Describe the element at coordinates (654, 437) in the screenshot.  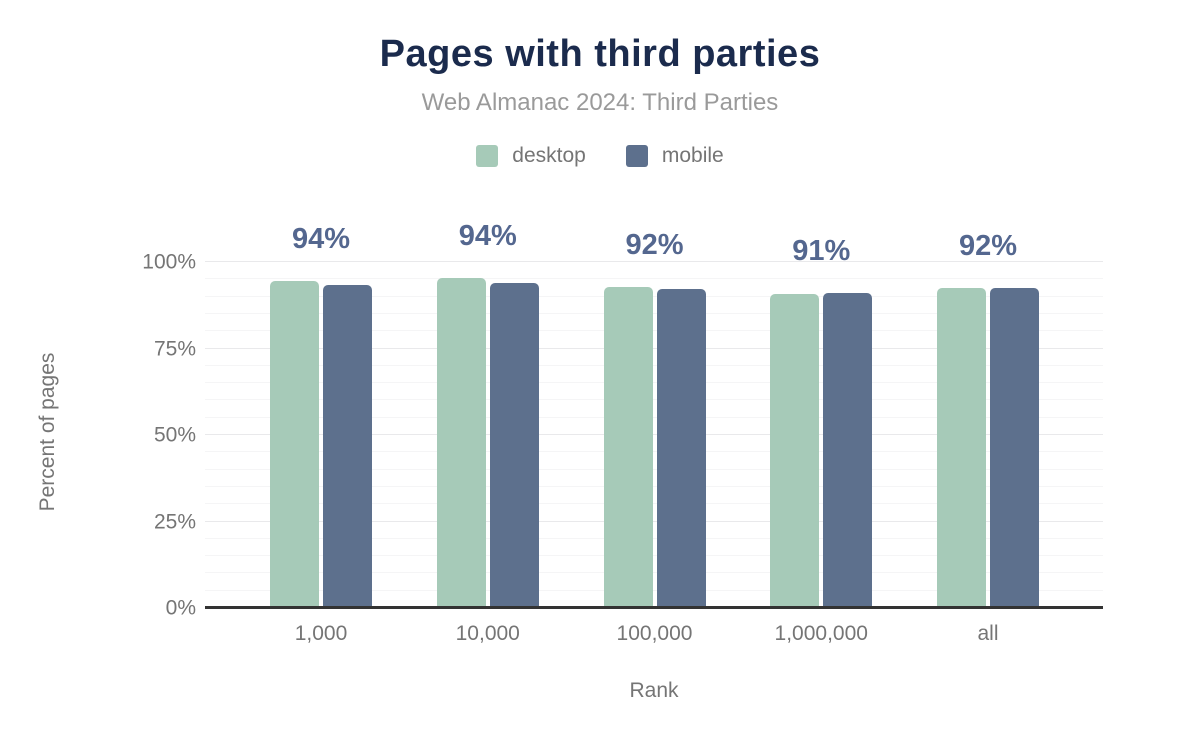
I see `bar-group: 92% 100,000` at that location.